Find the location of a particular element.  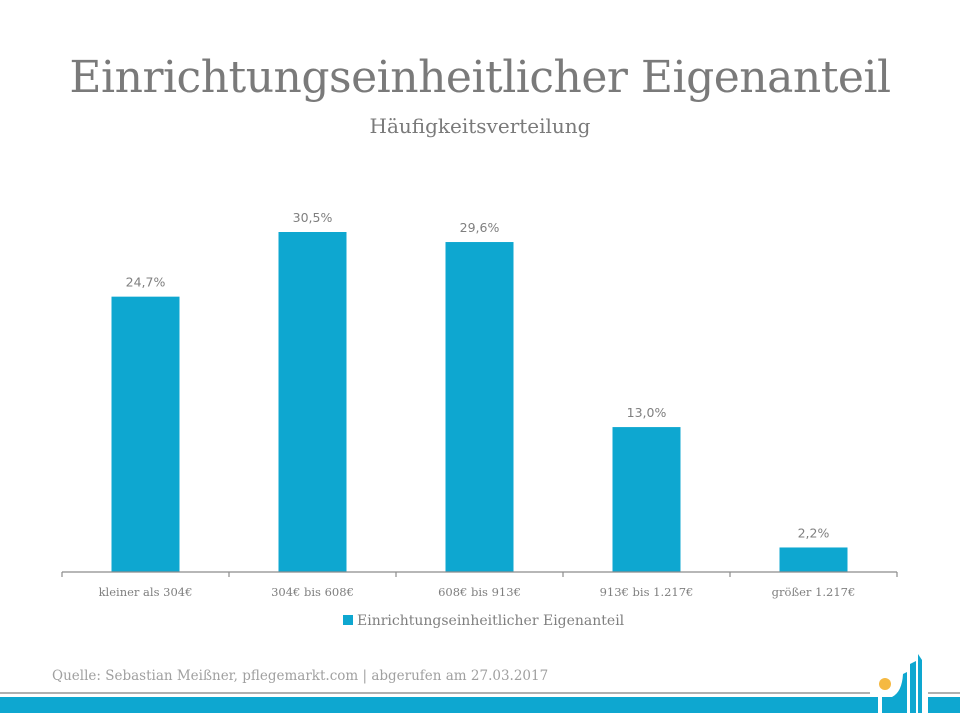

legend-swatch is located at coordinates (348, 620).